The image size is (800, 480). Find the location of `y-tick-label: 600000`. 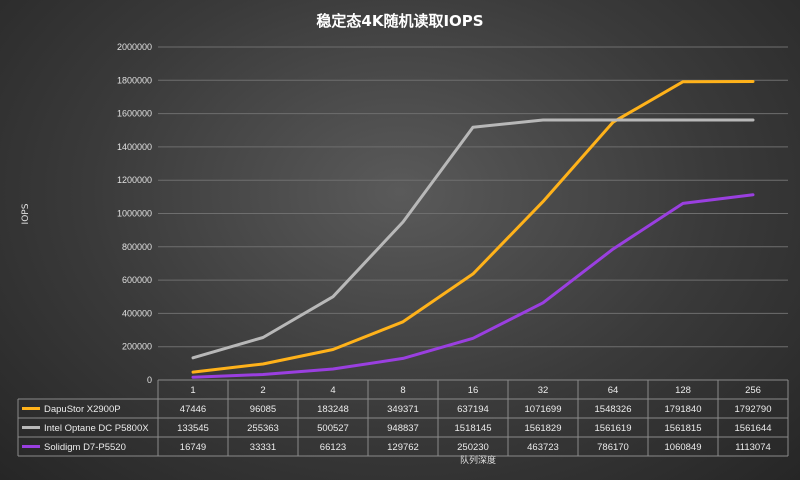

y-tick-label: 600000 is located at coordinates (137, 280).